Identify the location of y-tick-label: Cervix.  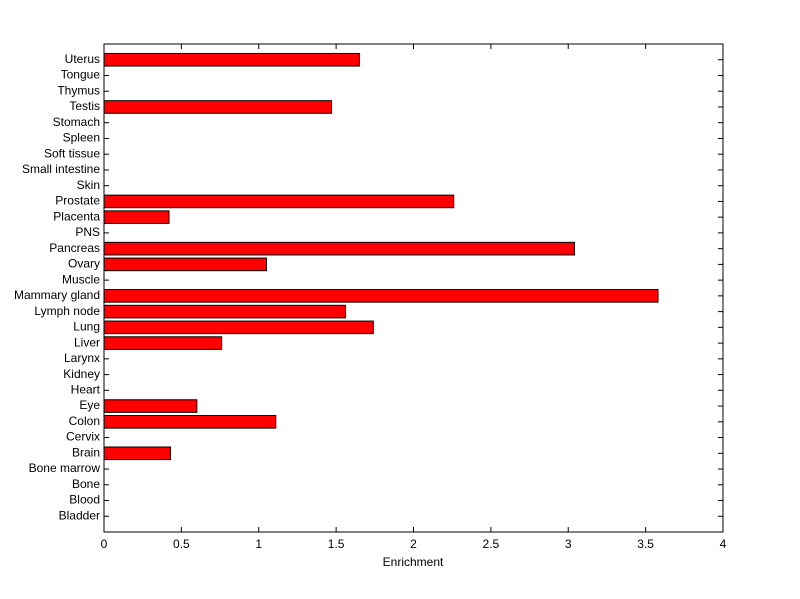
(83, 437).